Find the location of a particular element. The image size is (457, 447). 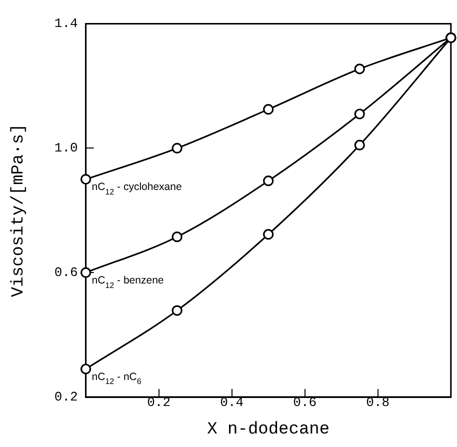

x-axis-title: X n-dodecane is located at coordinates (268, 430).